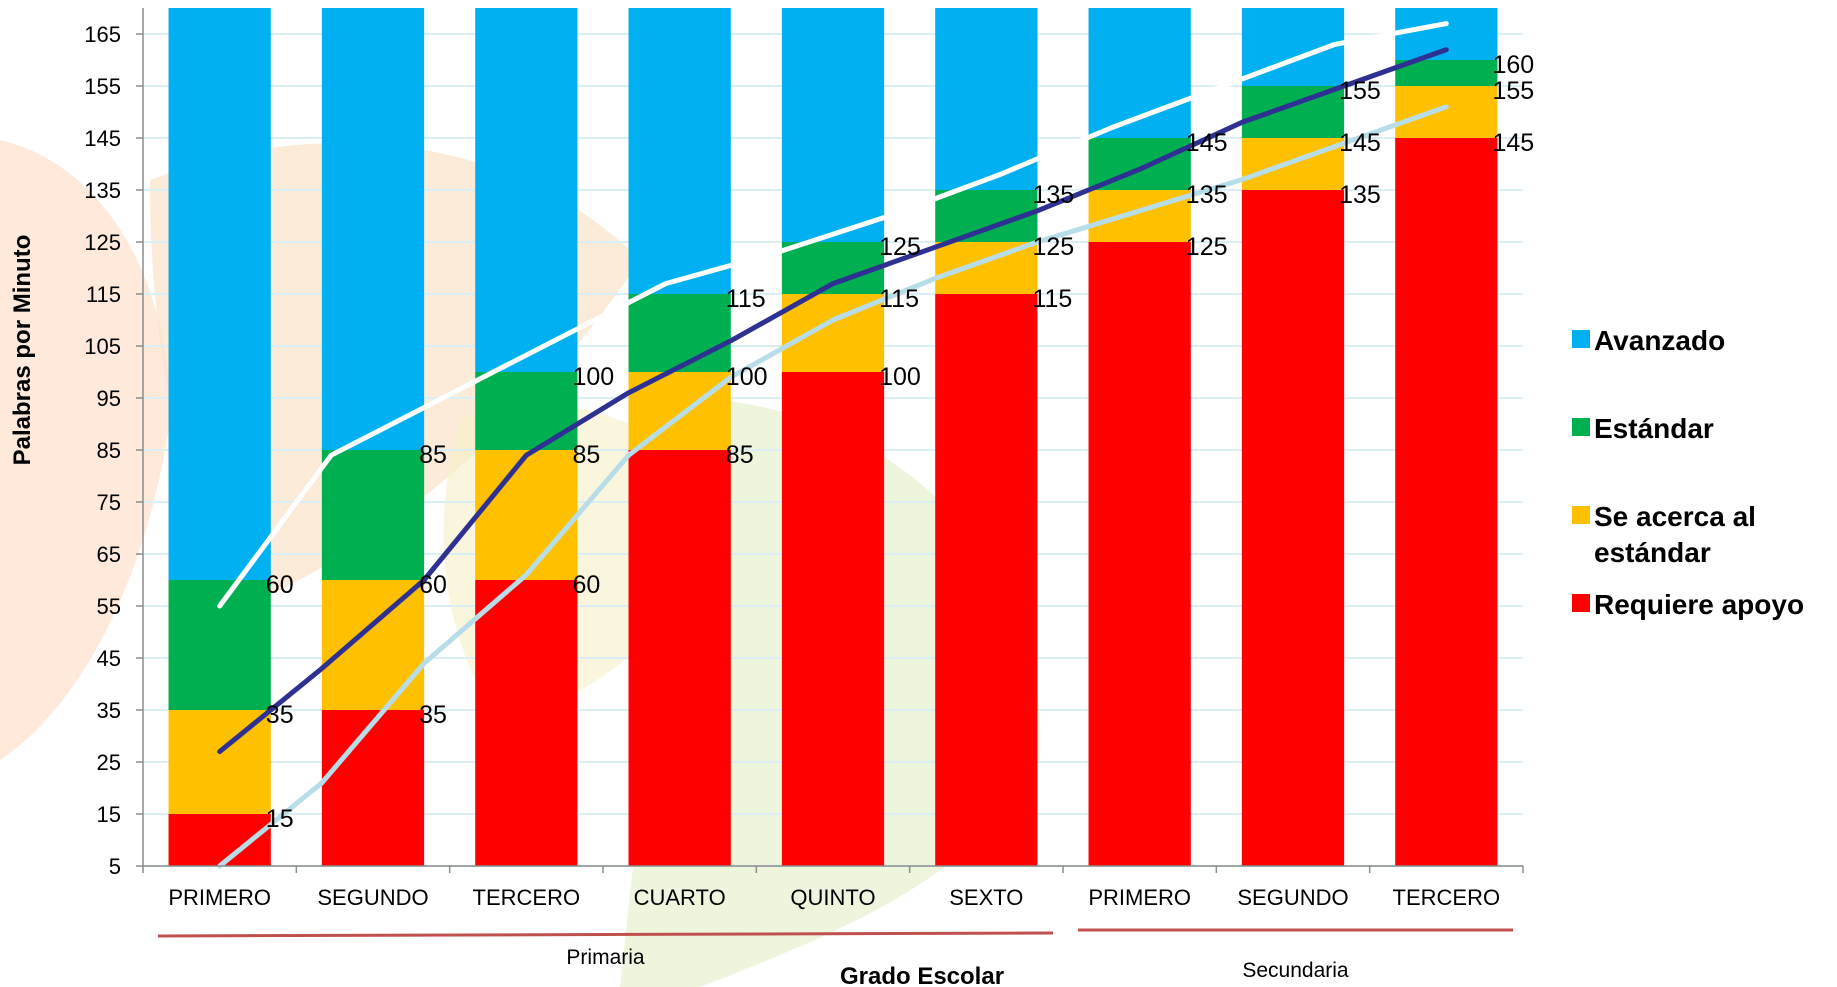  What do you see at coordinates (109, 502) in the screenshot?
I see `y-tick-label: 75` at bounding box center [109, 502].